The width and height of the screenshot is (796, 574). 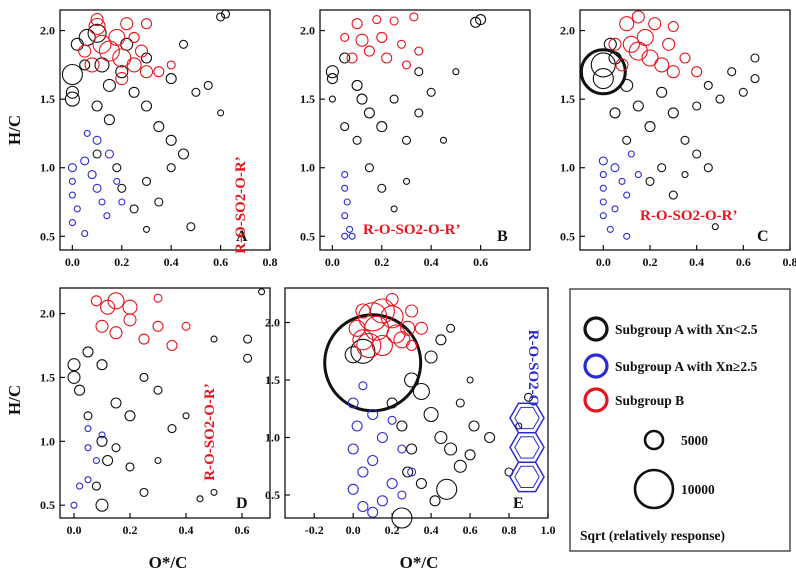 I want to click on y-tick-label: 1.0, so click(x=272, y=438).